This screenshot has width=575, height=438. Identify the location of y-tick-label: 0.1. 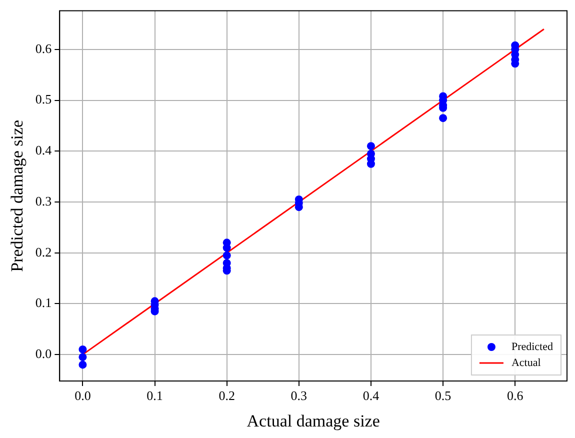
(43, 302).